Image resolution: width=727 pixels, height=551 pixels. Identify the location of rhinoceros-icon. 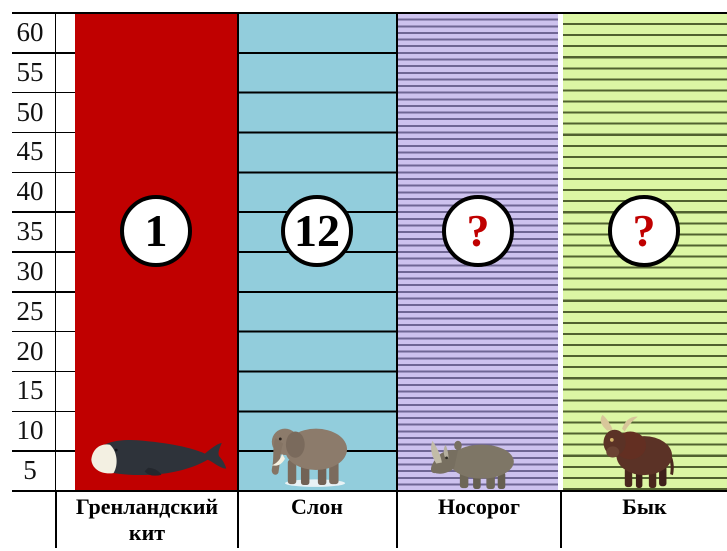
(472, 465).